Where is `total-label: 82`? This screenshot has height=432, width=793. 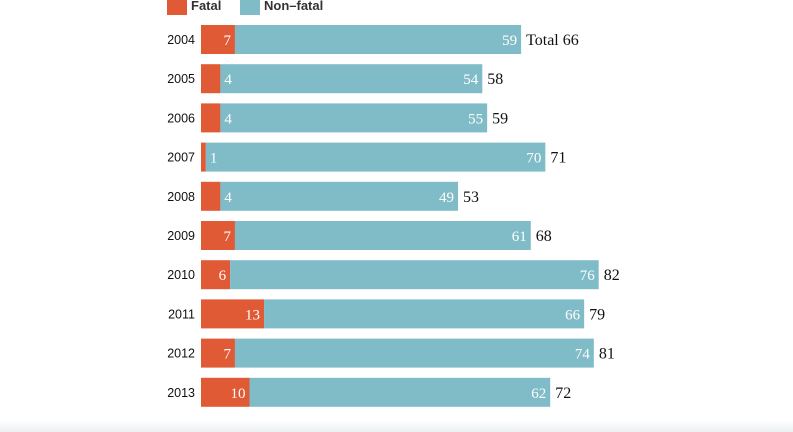
total-label: 82 is located at coordinates (612, 275).